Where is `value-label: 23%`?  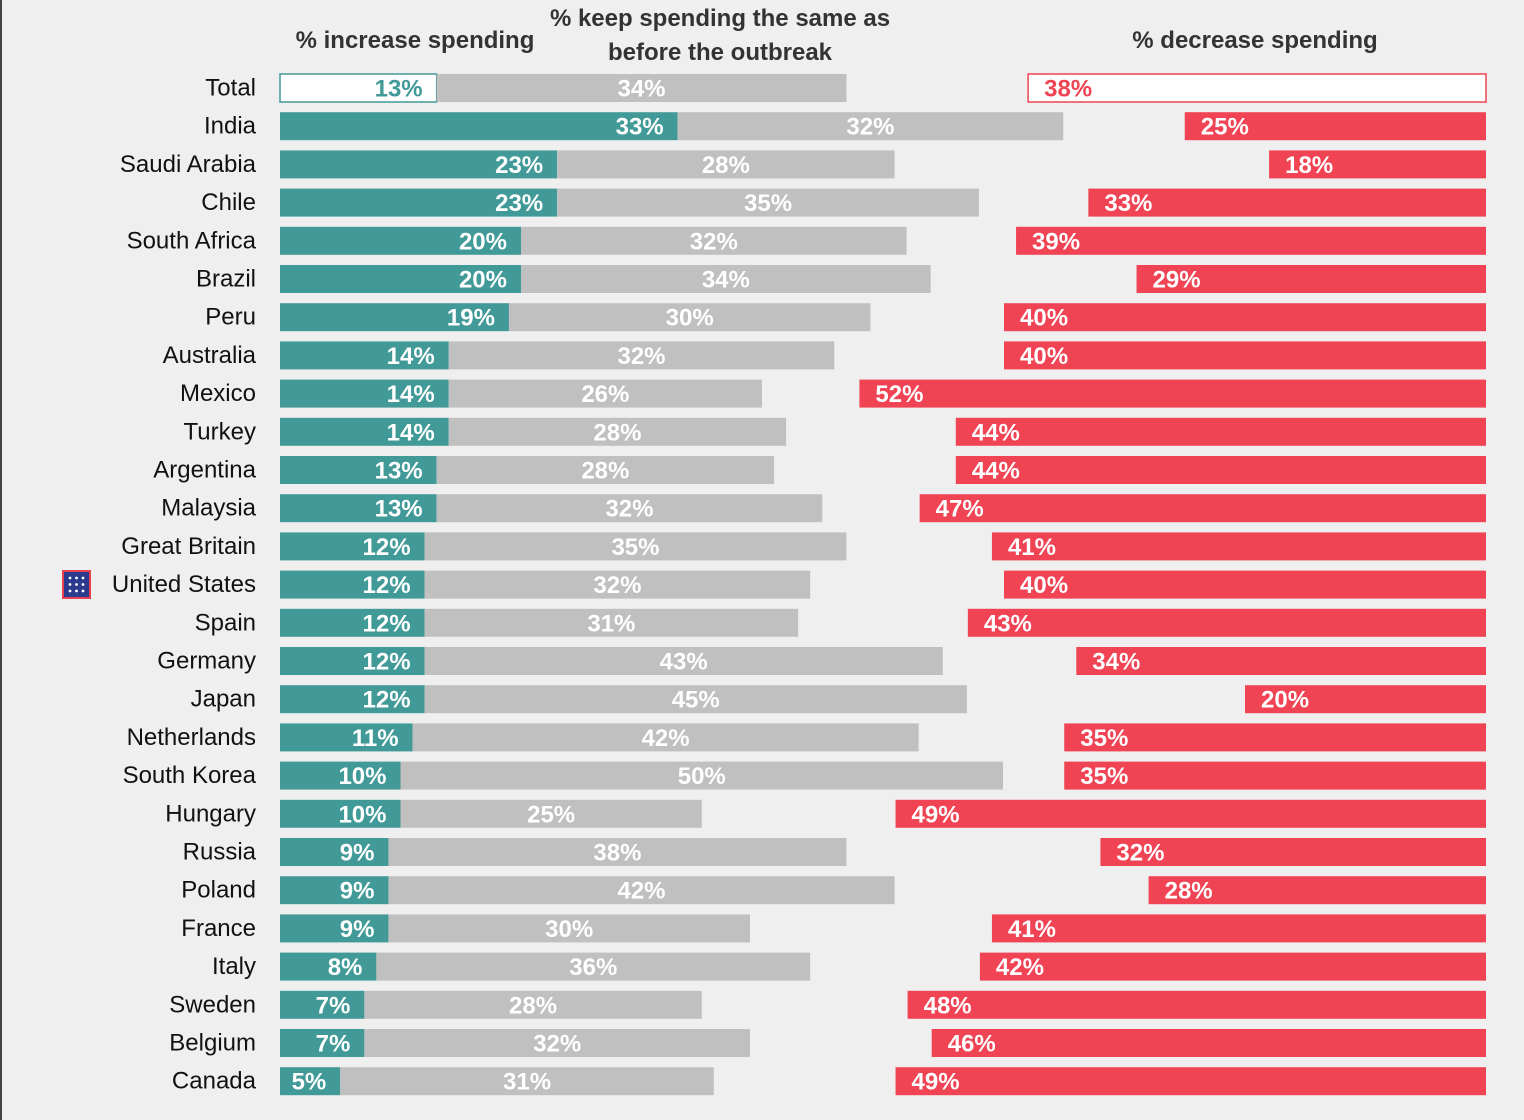
value-label: 23% is located at coordinates (519, 203).